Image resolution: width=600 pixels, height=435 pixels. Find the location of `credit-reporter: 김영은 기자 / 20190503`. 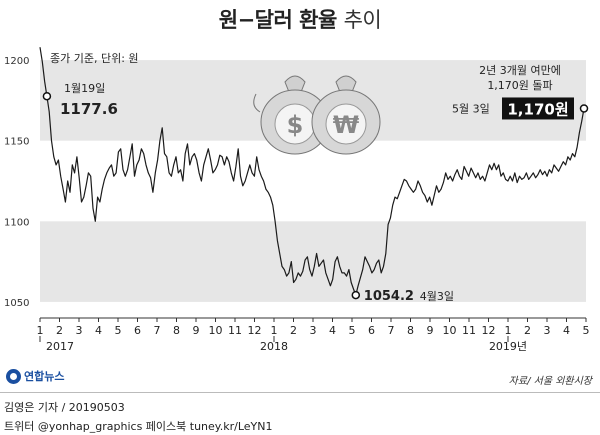

credit-reporter: 김영은 기자 / 20190503 is located at coordinates (64, 407).